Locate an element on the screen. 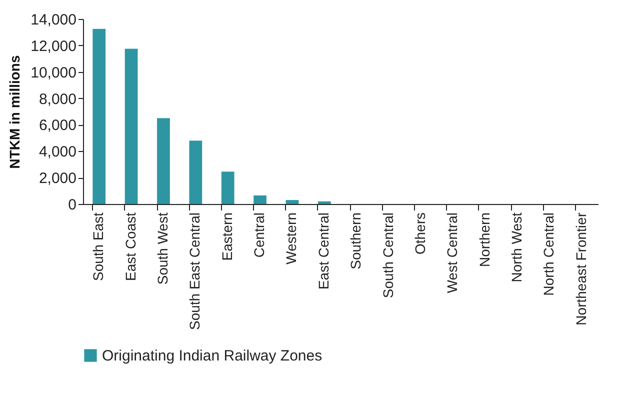  x-tick-label: South East is located at coordinates (98, 246).